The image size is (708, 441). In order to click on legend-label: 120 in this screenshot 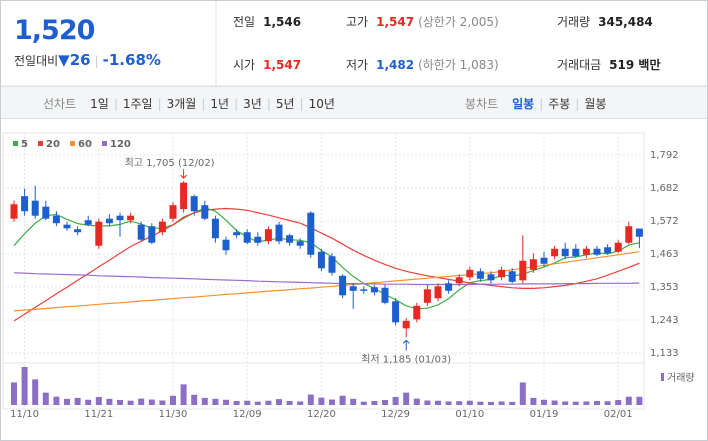, I will do `click(120, 144)`.